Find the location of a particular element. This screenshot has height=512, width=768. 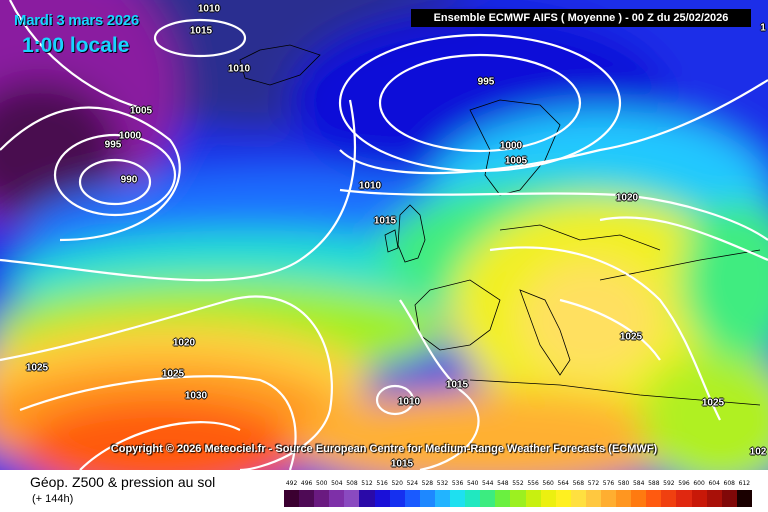

legend-label: 552 is located at coordinates (518, 483).